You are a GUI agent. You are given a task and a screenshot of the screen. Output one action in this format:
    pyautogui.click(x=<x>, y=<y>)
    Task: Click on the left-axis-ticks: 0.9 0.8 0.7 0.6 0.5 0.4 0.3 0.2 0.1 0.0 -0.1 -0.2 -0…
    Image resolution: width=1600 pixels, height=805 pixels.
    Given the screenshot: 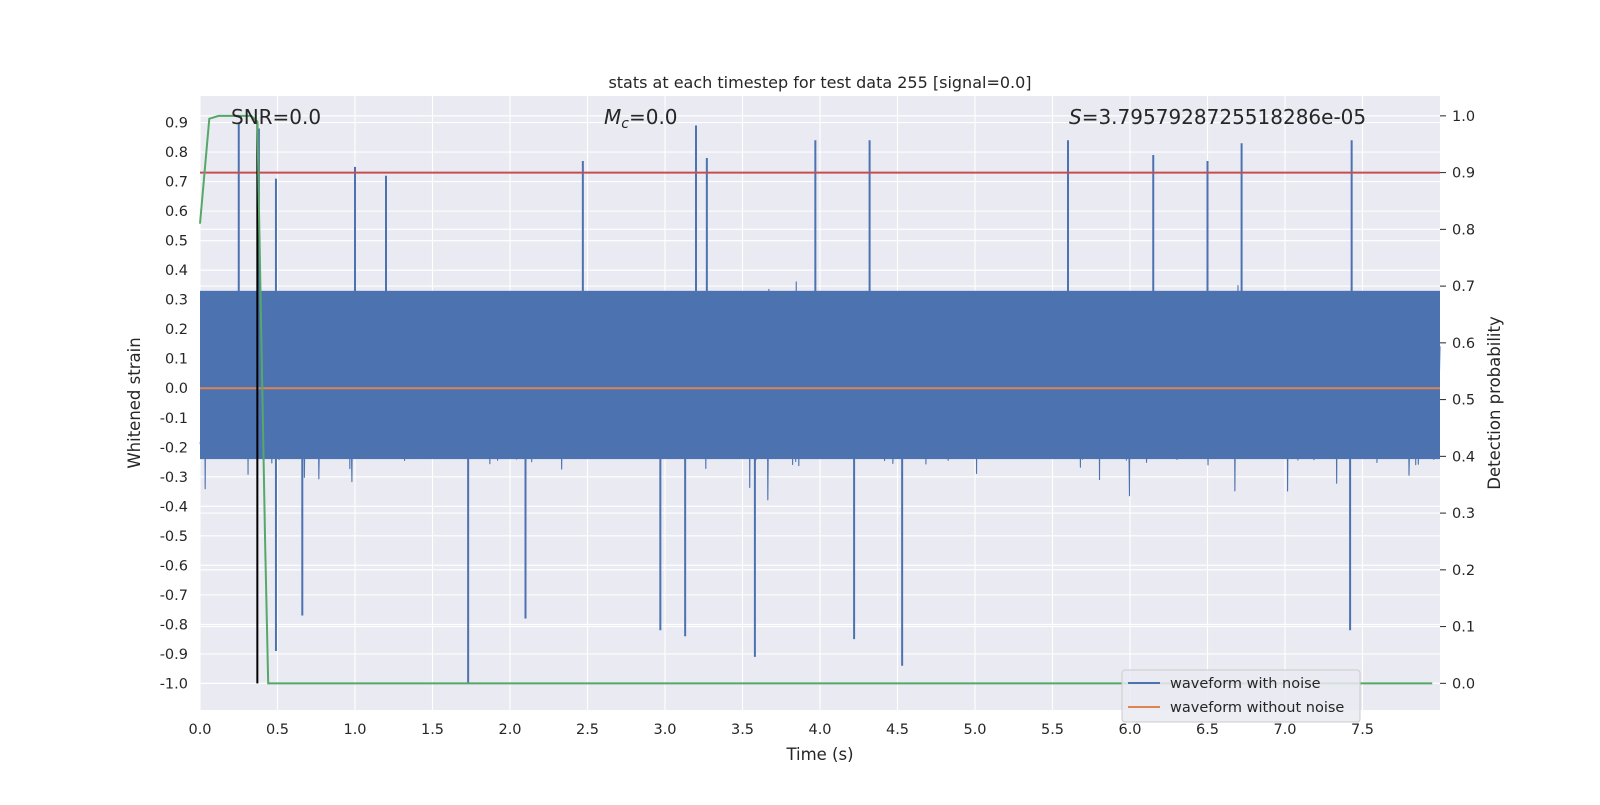 What is the action you would take?
    pyautogui.click(x=174, y=404)
    